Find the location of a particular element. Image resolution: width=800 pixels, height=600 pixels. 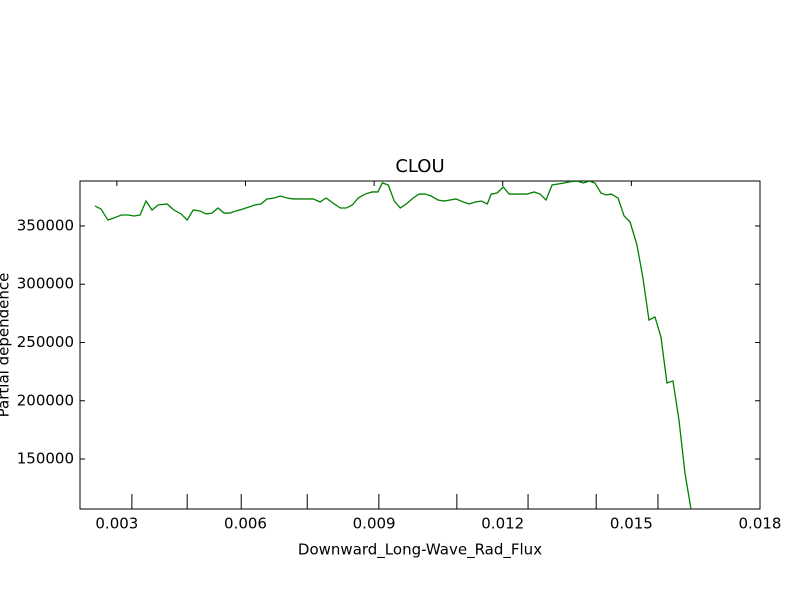

y-axis-label: Partial dependence is located at coordinates (6, 345).